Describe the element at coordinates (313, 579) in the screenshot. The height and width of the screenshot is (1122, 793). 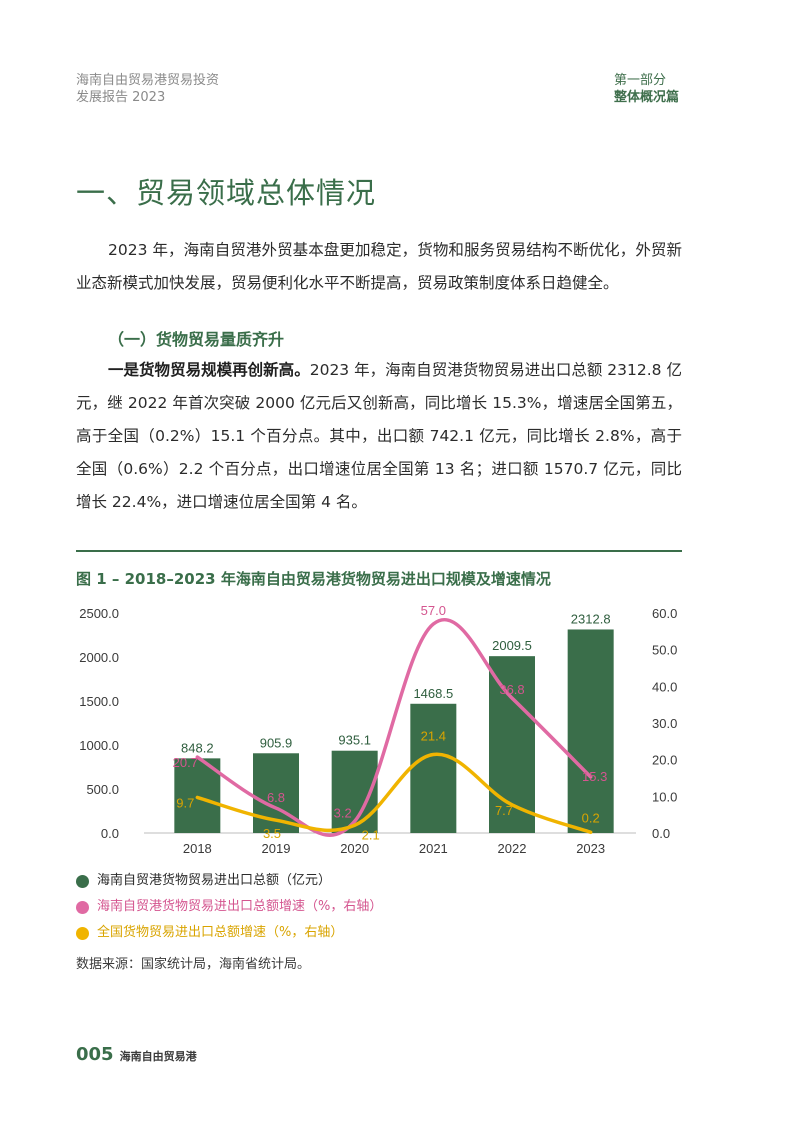
I see `figure-title: 图 1 – 2018–2023 年海南自由贸易港货物贸易进出口规模及增速情况` at that location.